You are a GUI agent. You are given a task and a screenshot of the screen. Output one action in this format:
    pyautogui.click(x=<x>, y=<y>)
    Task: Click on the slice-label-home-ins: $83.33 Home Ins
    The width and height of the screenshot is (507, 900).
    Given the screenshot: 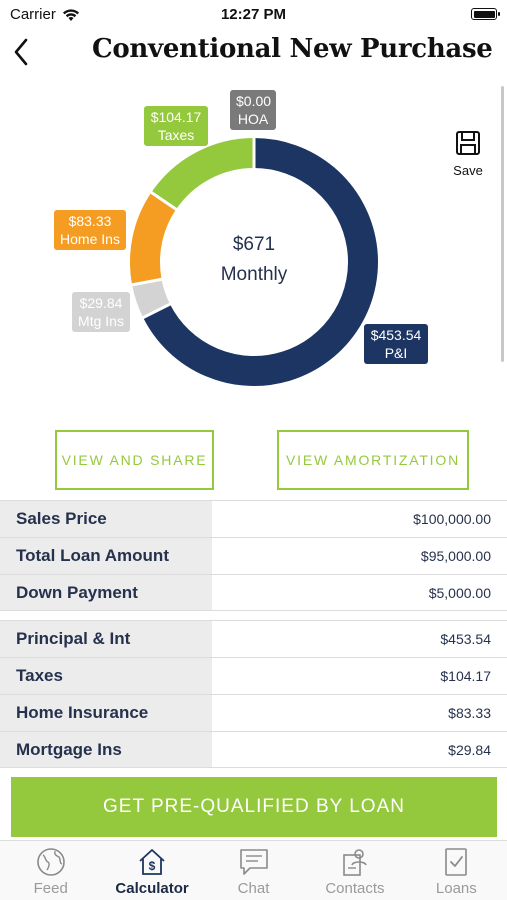 What is the action you would take?
    pyautogui.click(x=90, y=230)
    